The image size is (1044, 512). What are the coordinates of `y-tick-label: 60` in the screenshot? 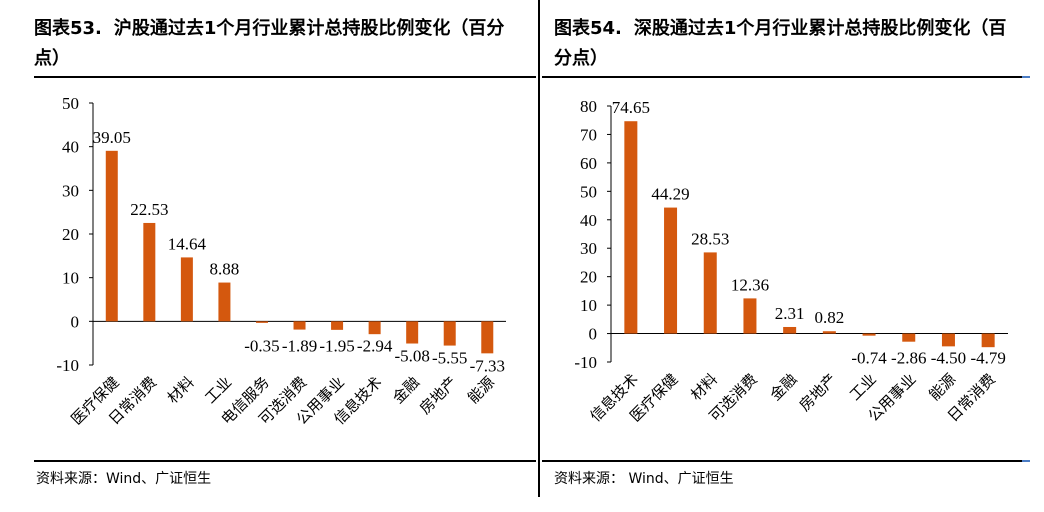 It's located at (588, 163).